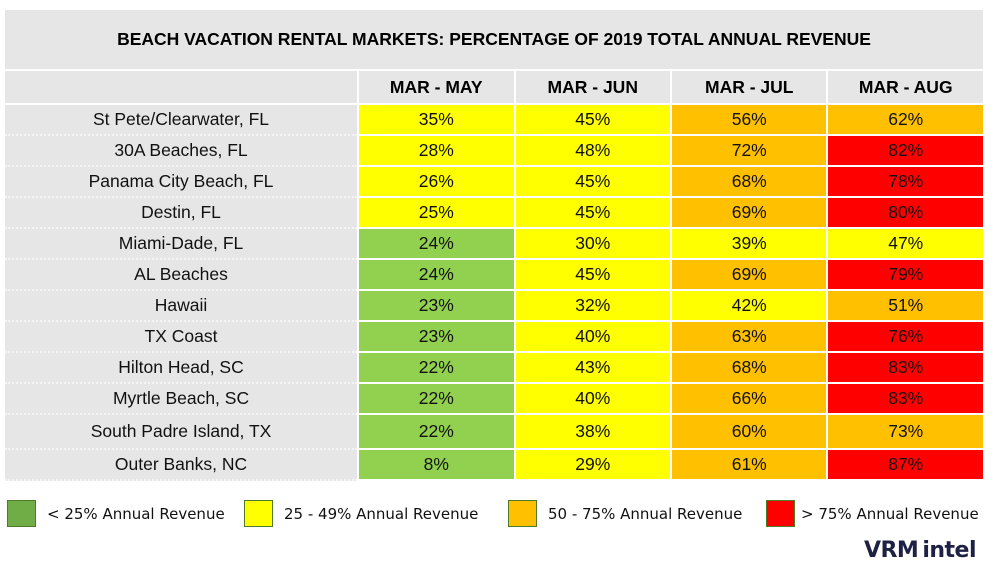 The image size is (994, 574). I want to click on table-row: 30A Beaches, FL 28% 48% 72% 82%, so click(494, 151).